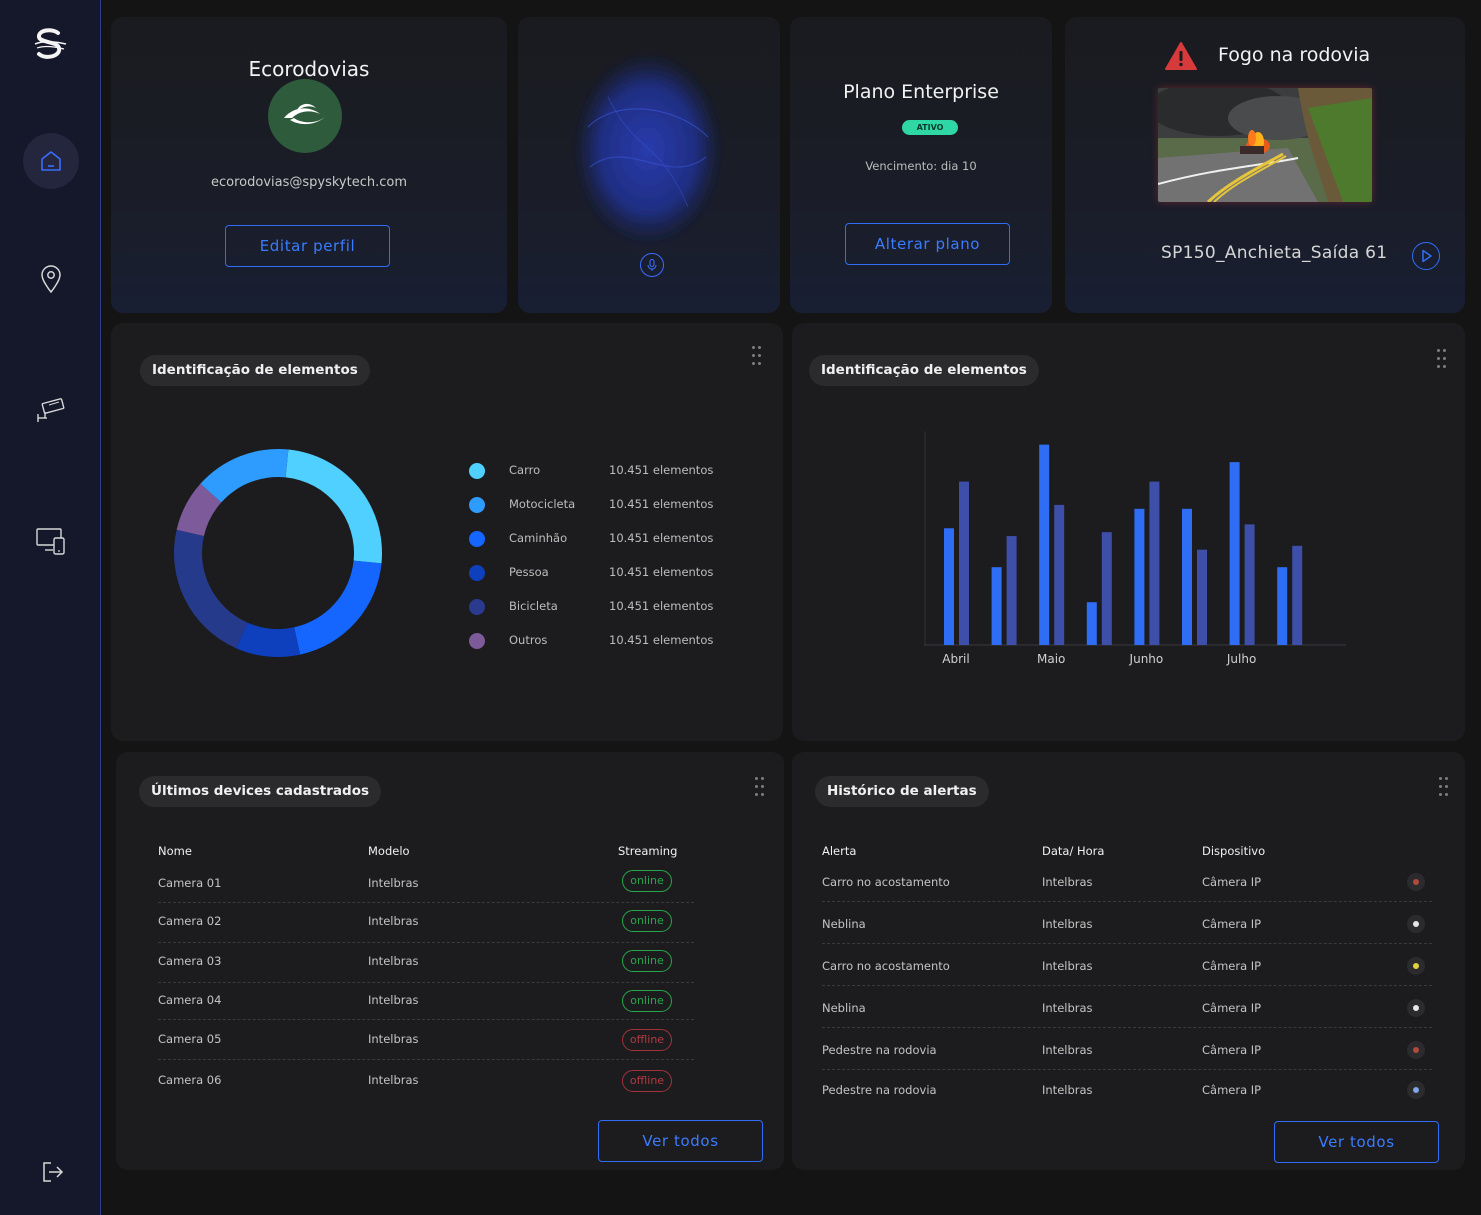 The image size is (1481, 1215). What do you see at coordinates (52, 1172) in the screenshot?
I see `logout-button` at bounding box center [52, 1172].